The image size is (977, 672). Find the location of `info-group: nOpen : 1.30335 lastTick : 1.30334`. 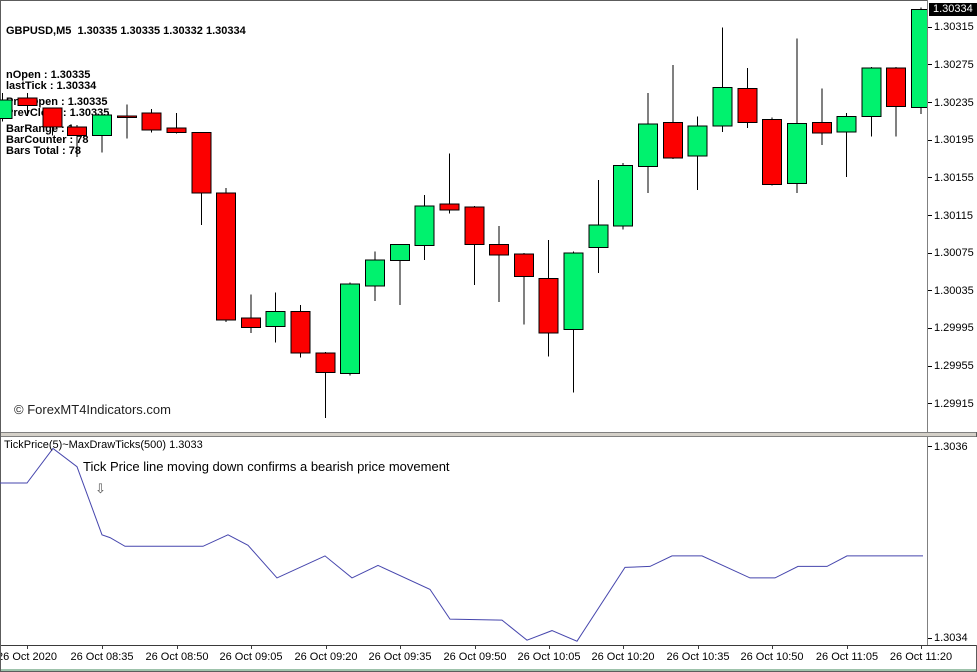

info-group: nOpen : 1.30335 lastTick : 1.30334 is located at coordinates (126, 81).